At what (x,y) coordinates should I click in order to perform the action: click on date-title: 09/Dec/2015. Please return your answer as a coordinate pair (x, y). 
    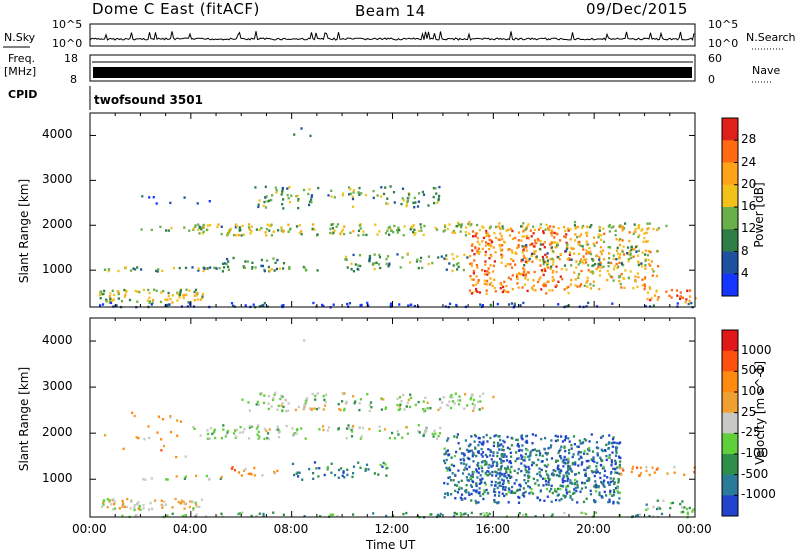
    Looking at the image, I should click on (637, 9).